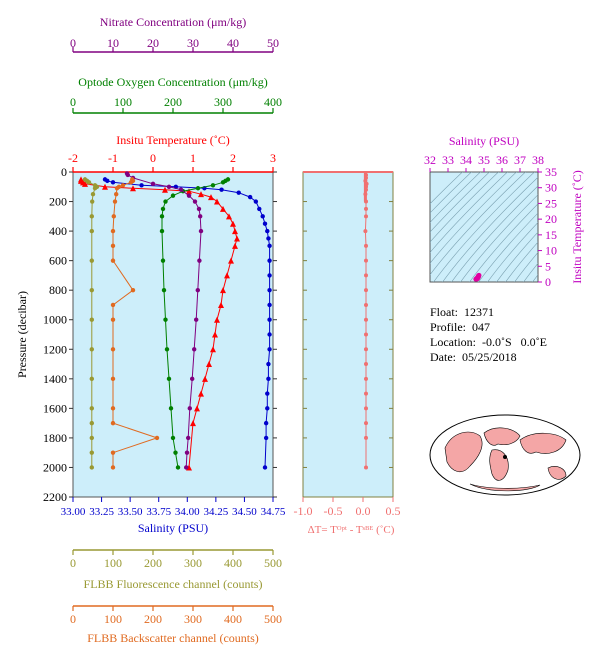 The width and height of the screenshot is (608, 662). What do you see at coordinates (73, 512) in the screenshot?
I see `salinity-tick-label: 33.00` at bounding box center [73, 512].